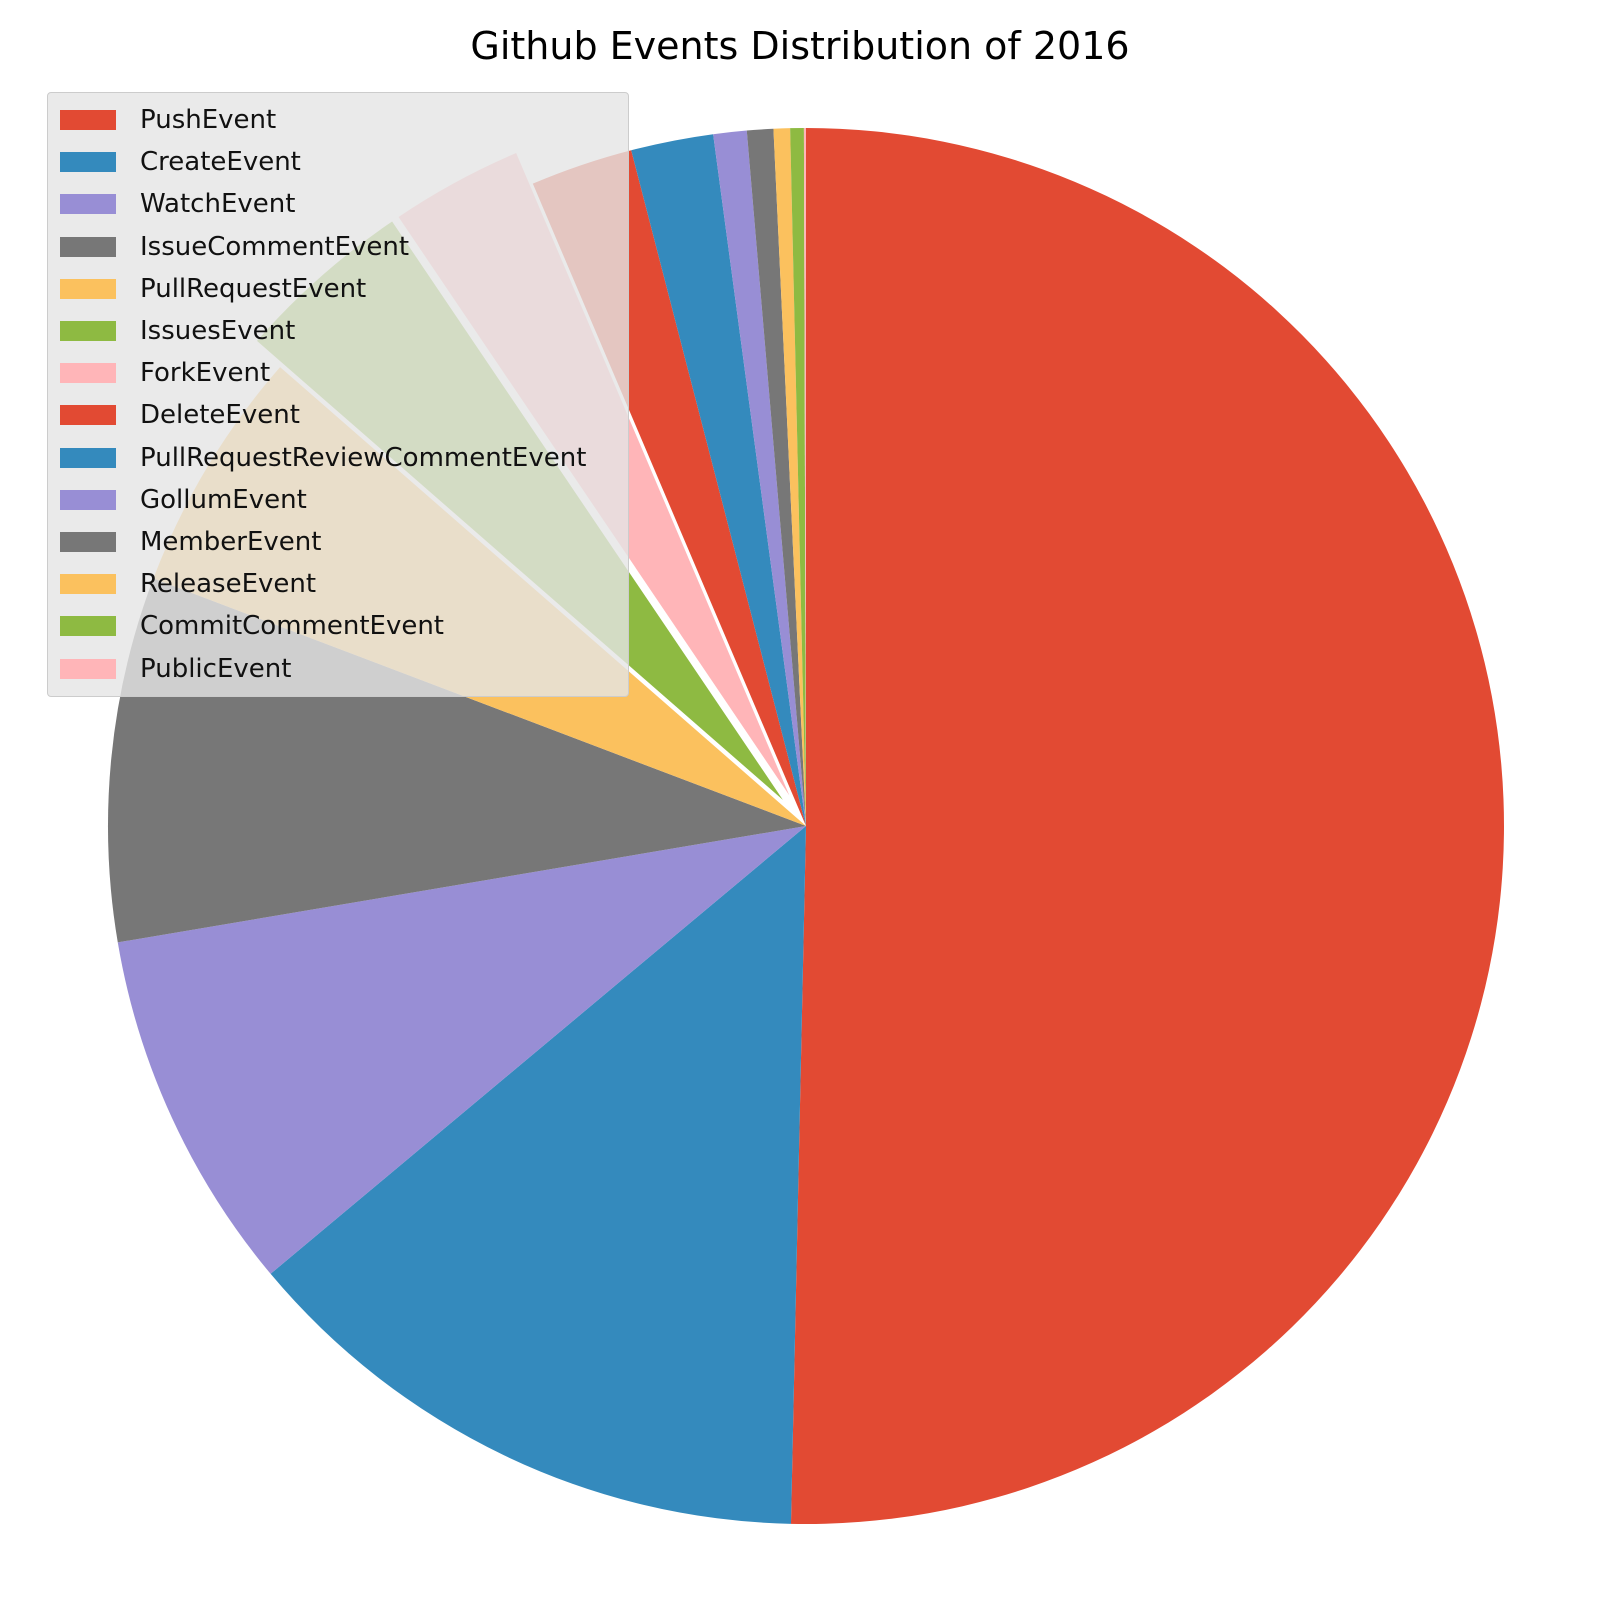 The image size is (1600, 1600). I want to click on pie-slice-createevent, so click(538, 1175).